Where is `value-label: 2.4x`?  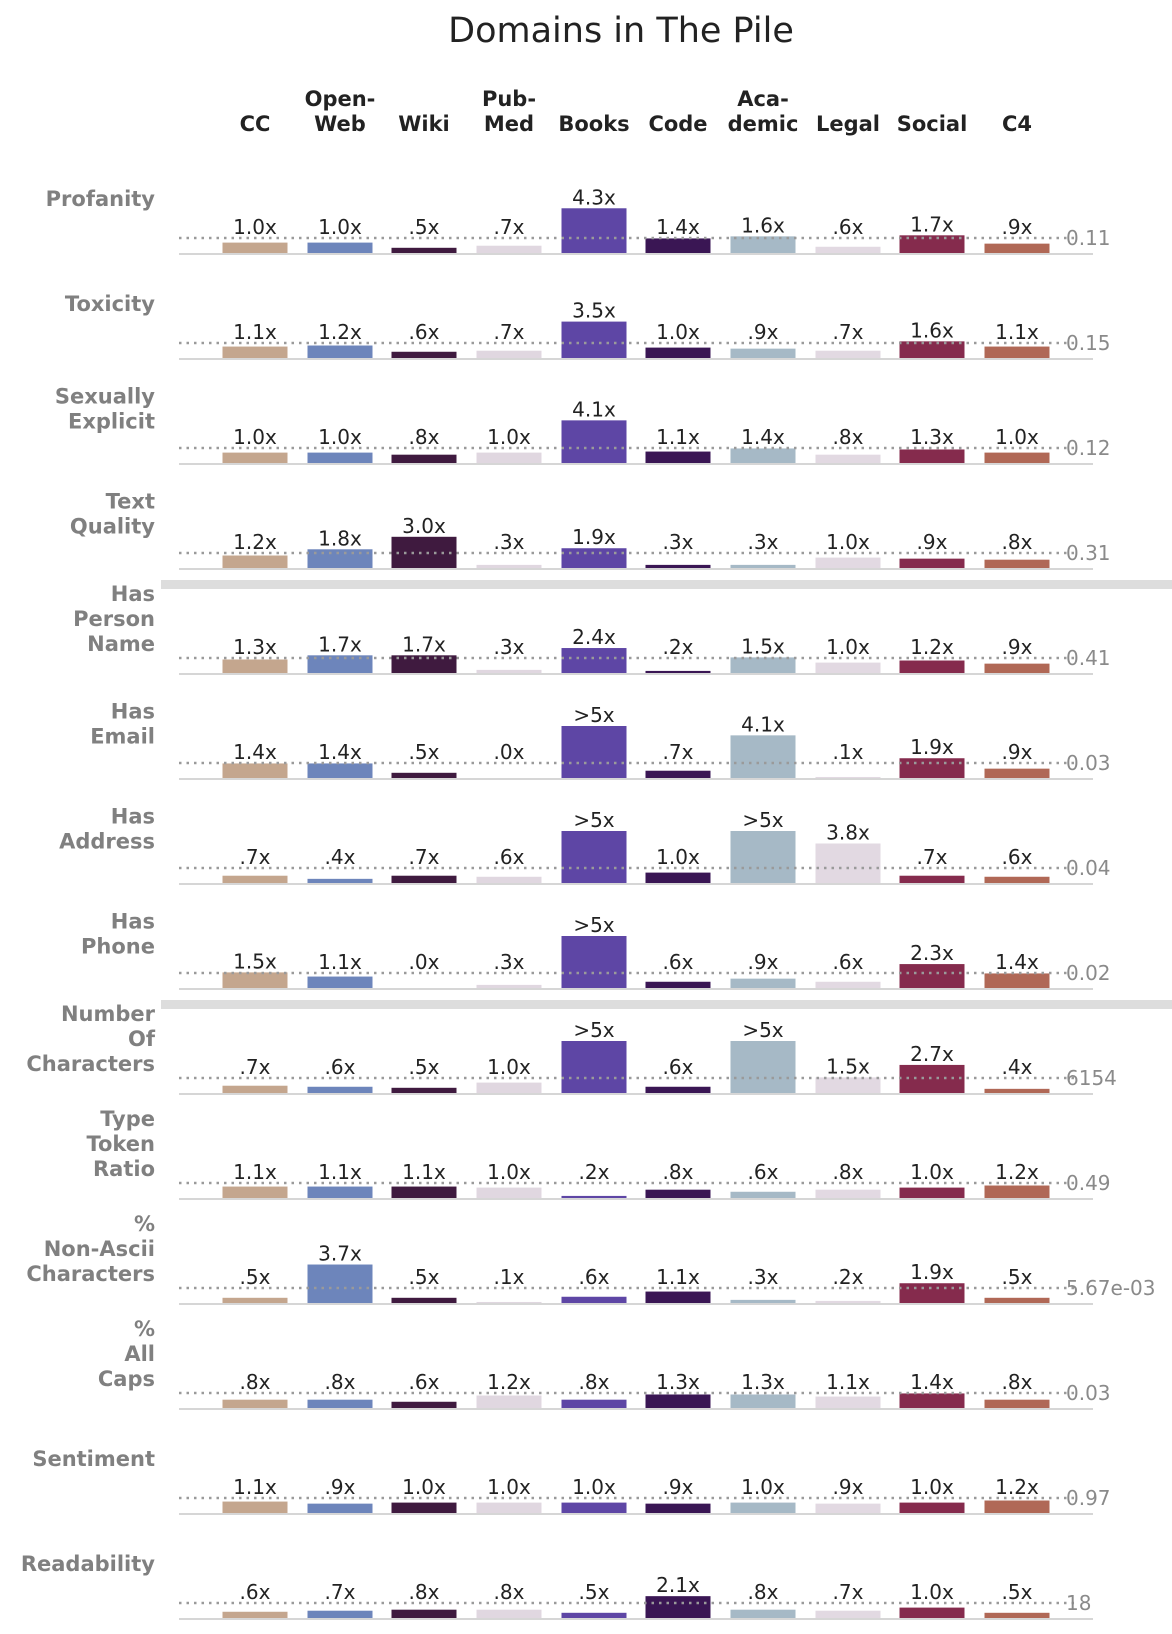 value-label: 2.4x is located at coordinates (594, 637).